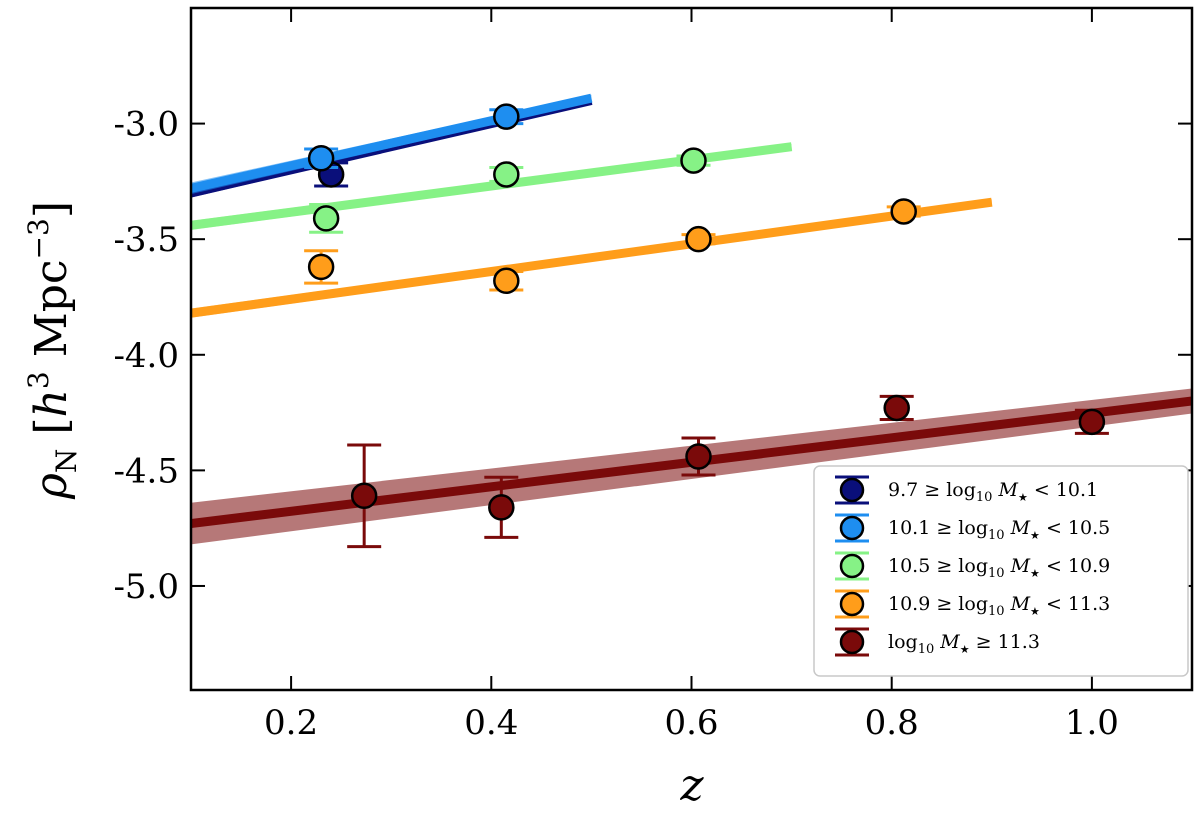 This screenshot has height=814, width=1200. I want to click on legend-label: log10 M★ ≥ 11.3, so click(964, 644).